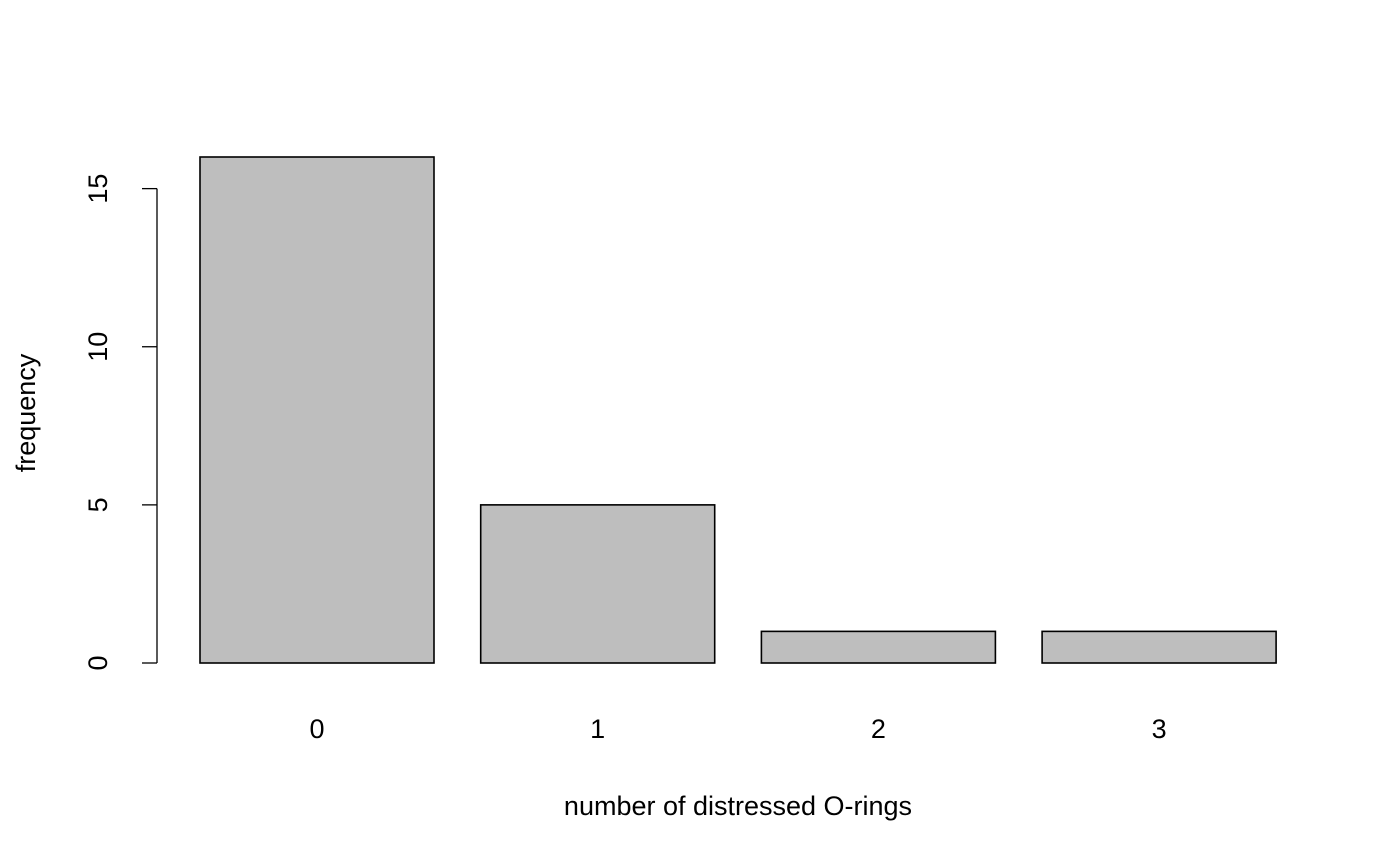 The image size is (1400, 865). What do you see at coordinates (737, 729) in the screenshot?
I see `x-axis-labels: 0 1 2 3` at bounding box center [737, 729].